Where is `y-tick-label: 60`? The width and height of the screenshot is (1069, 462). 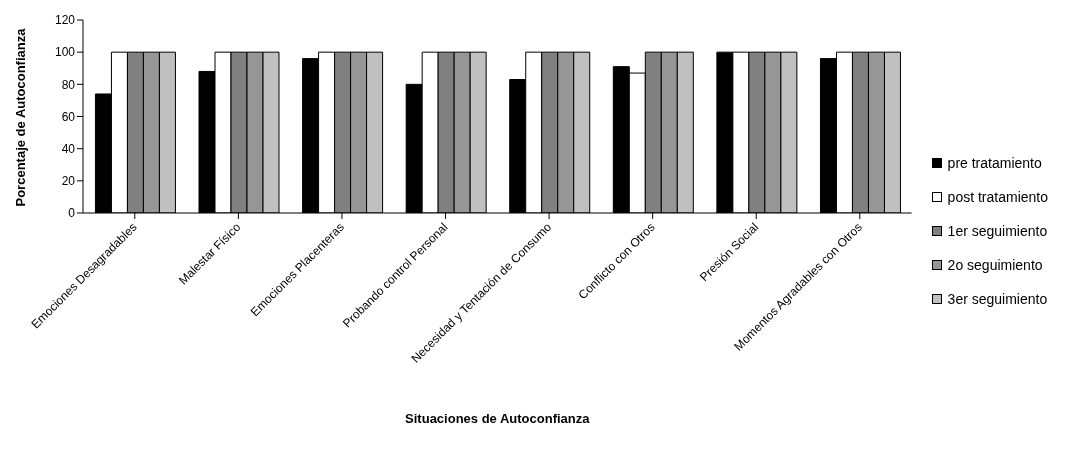 y-tick-label: 60 is located at coordinates (68, 116).